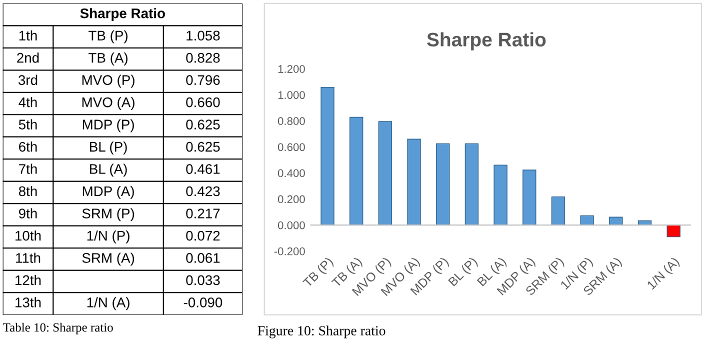 This screenshot has width=705, height=344. I want to click on text: 0.217, so click(203, 213).